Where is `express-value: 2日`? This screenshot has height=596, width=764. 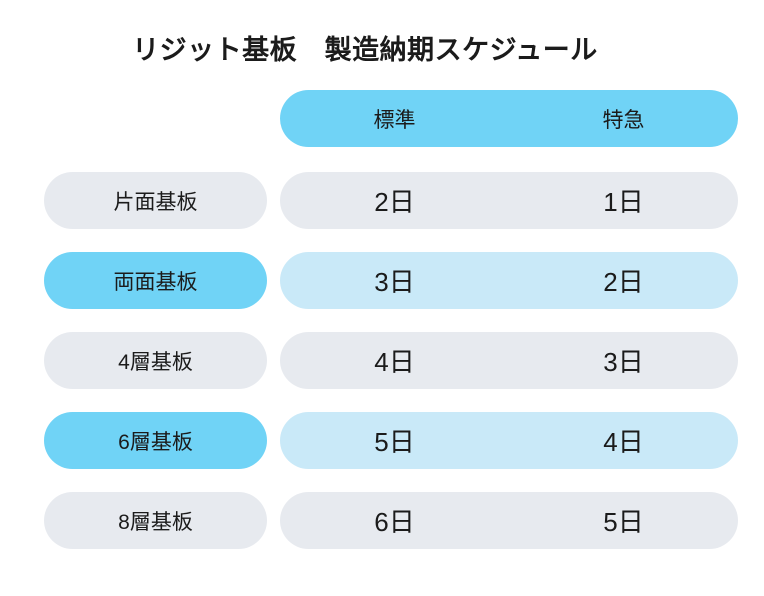 express-value: 2日 is located at coordinates (623, 282).